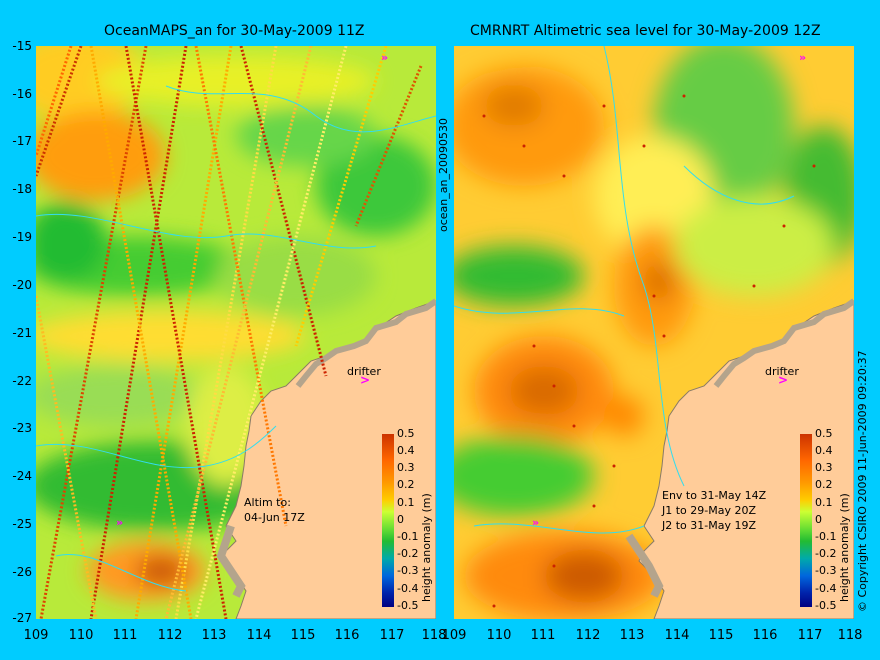  What do you see at coordinates (388, 520) in the screenshot?
I see `left-colorbar` at bounding box center [388, 520].